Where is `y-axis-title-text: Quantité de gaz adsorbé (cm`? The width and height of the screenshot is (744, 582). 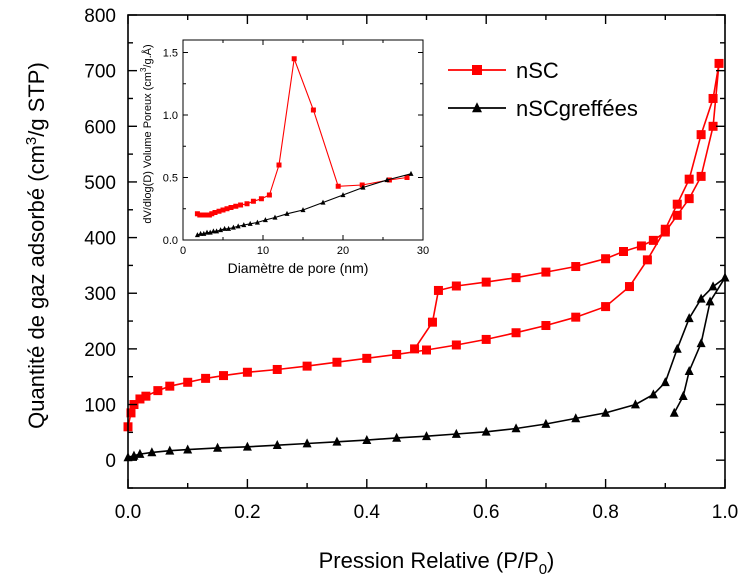
y-axis-title-text: Quantité de gaz adsorbé (cm is located at coordinates (36, 287).